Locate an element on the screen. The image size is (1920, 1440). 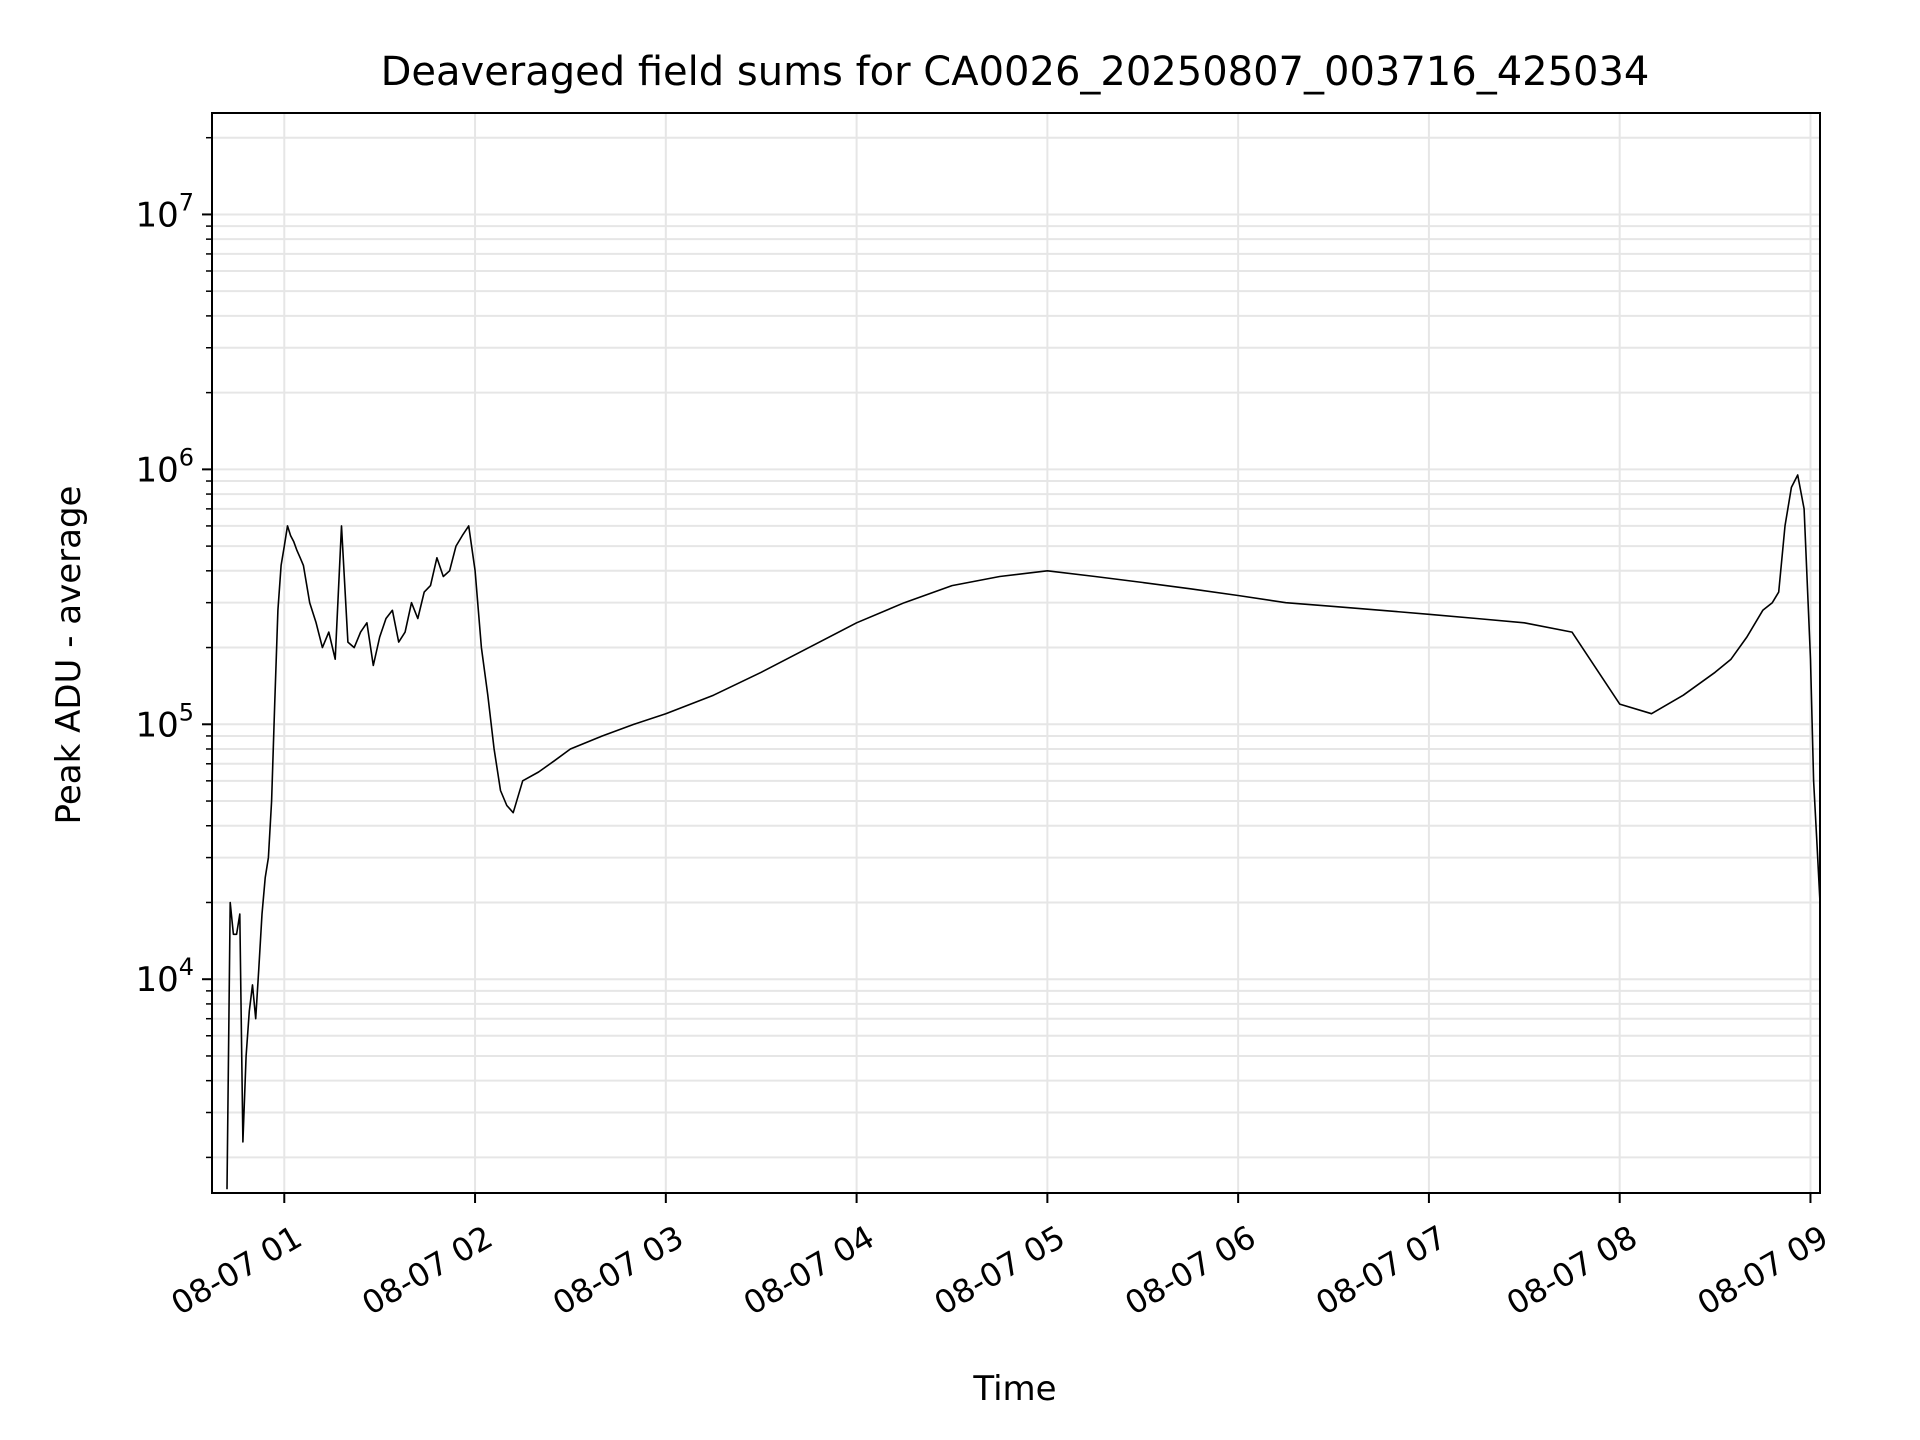
y-axis-label: Peak ADU - average is located at coordinates (69, 655).